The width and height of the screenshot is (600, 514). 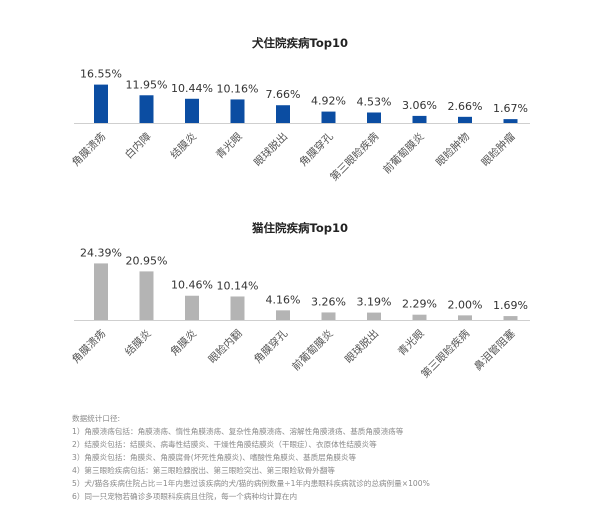 What do you see at coordinates (374, 101) in the screenshot?
I see `dog-value-label-7: 4.53%` at bounding box center [374, 101].